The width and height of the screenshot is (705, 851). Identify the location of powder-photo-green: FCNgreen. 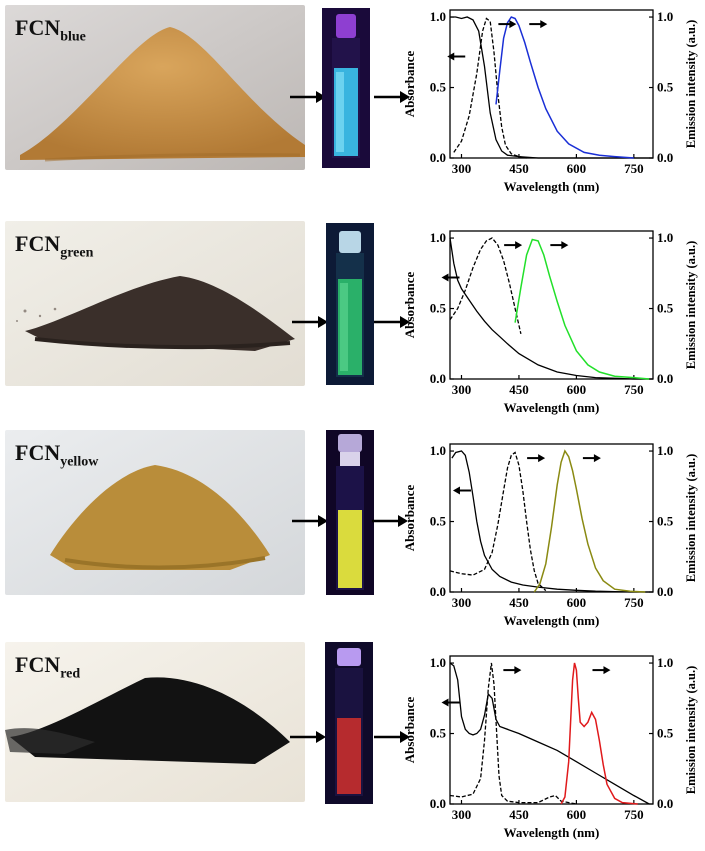
(155, 303).